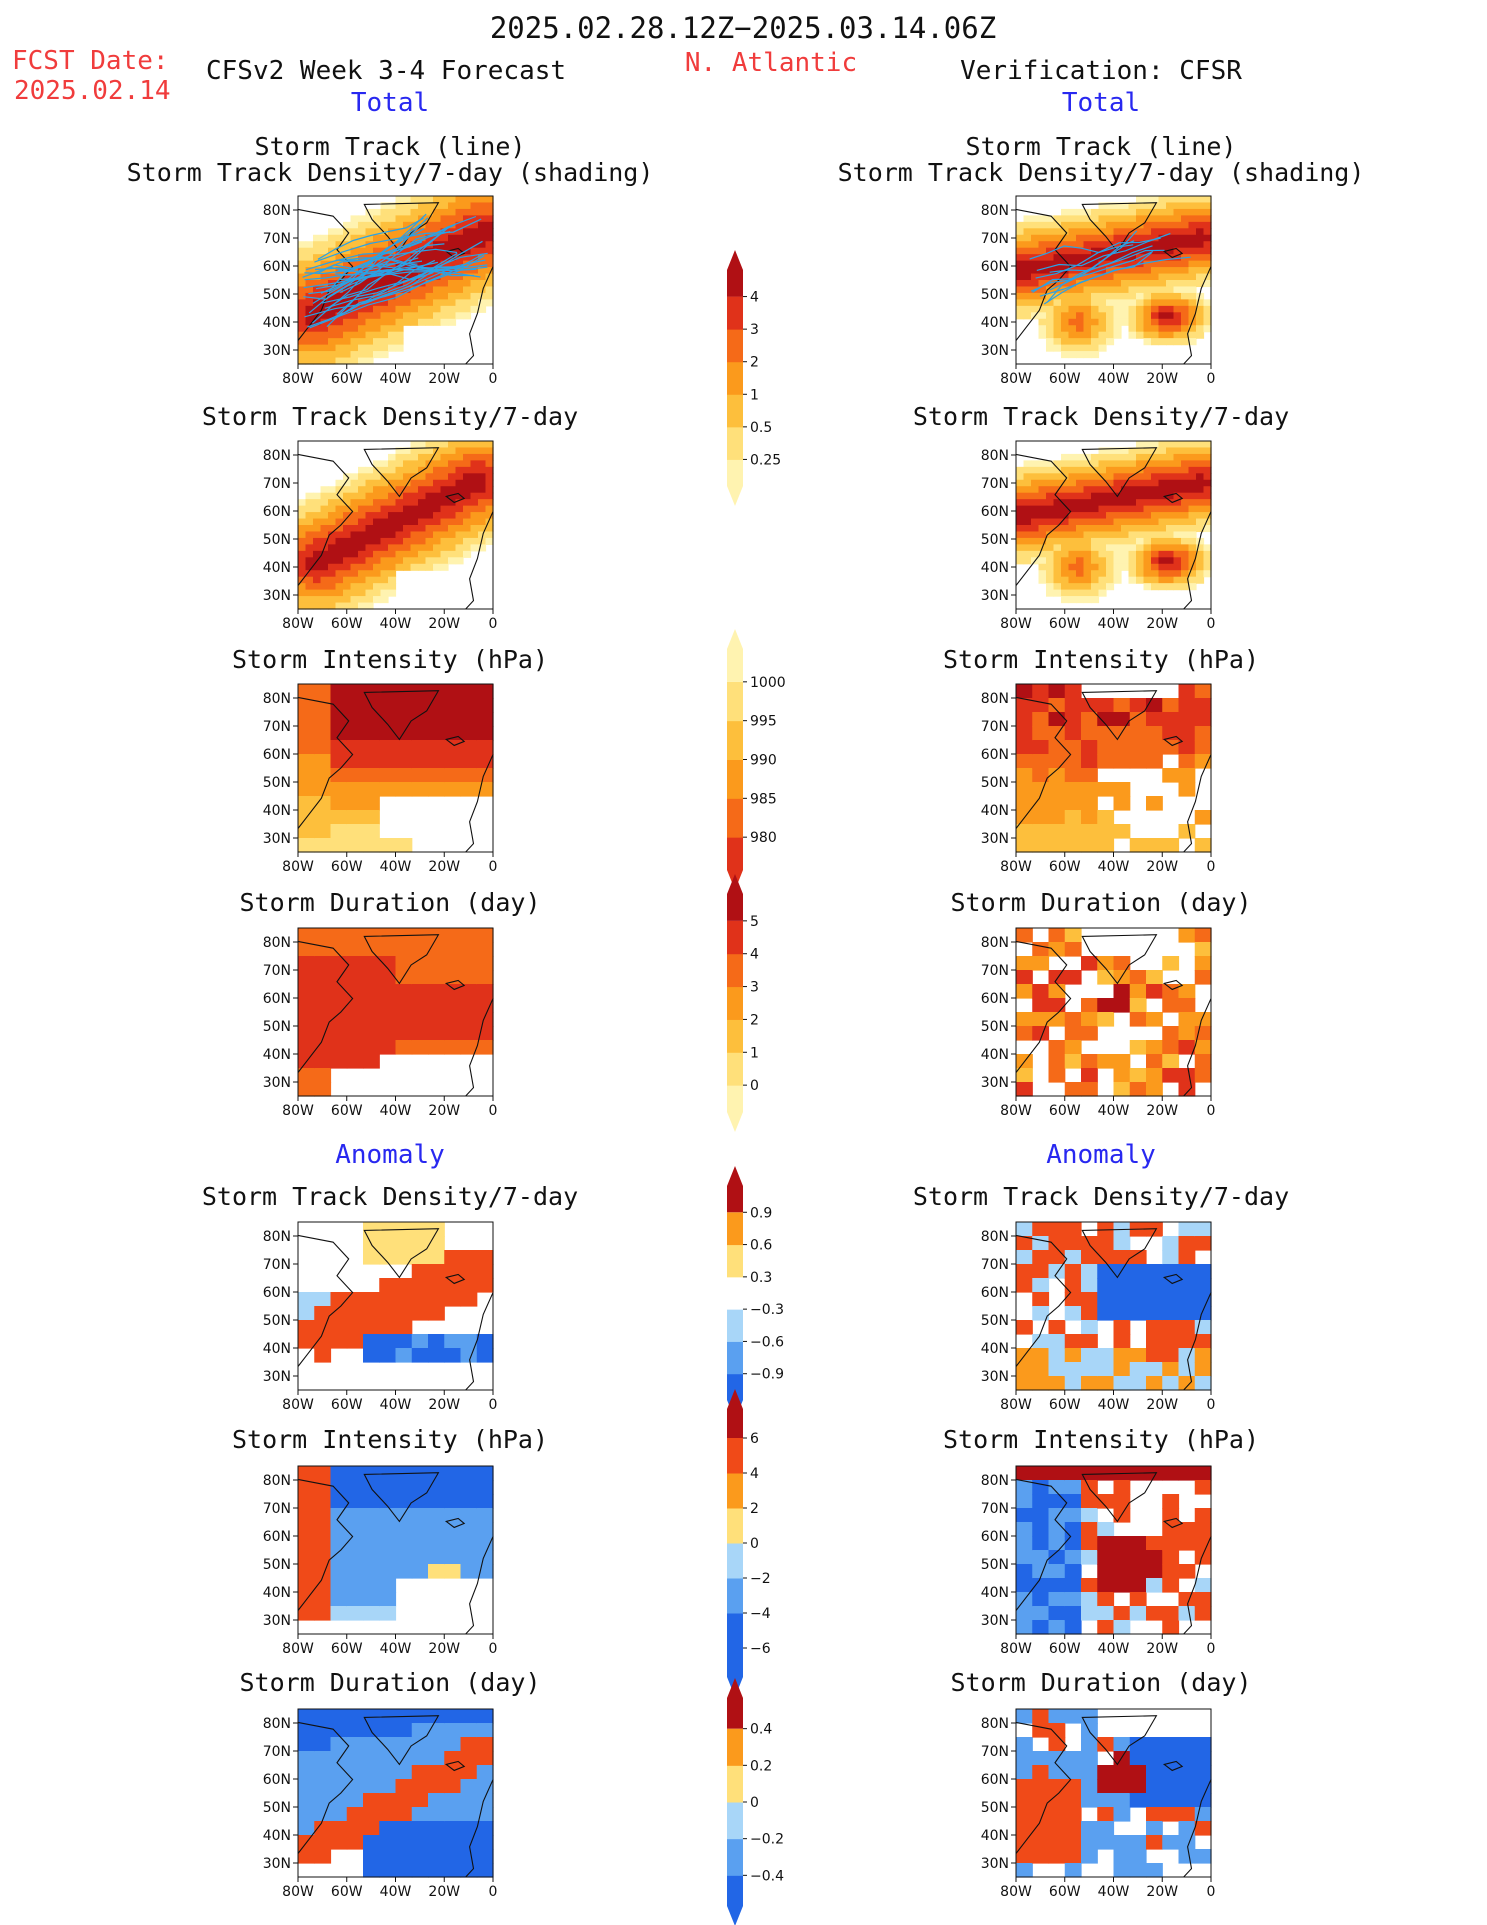 The image size is (1487, 1925). I want to click on y-tick-label: 80N, so click(995, 456).